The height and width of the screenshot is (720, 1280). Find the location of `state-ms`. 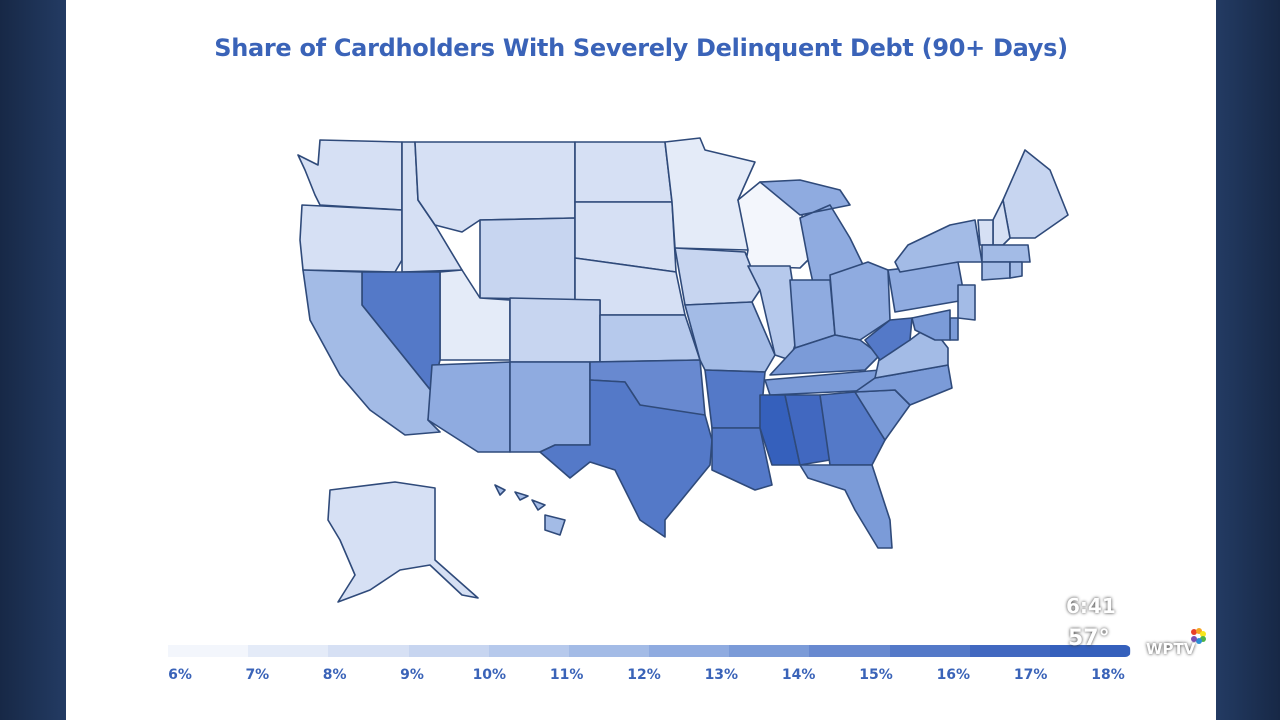

state-ms is located at coordinates (780, 430).